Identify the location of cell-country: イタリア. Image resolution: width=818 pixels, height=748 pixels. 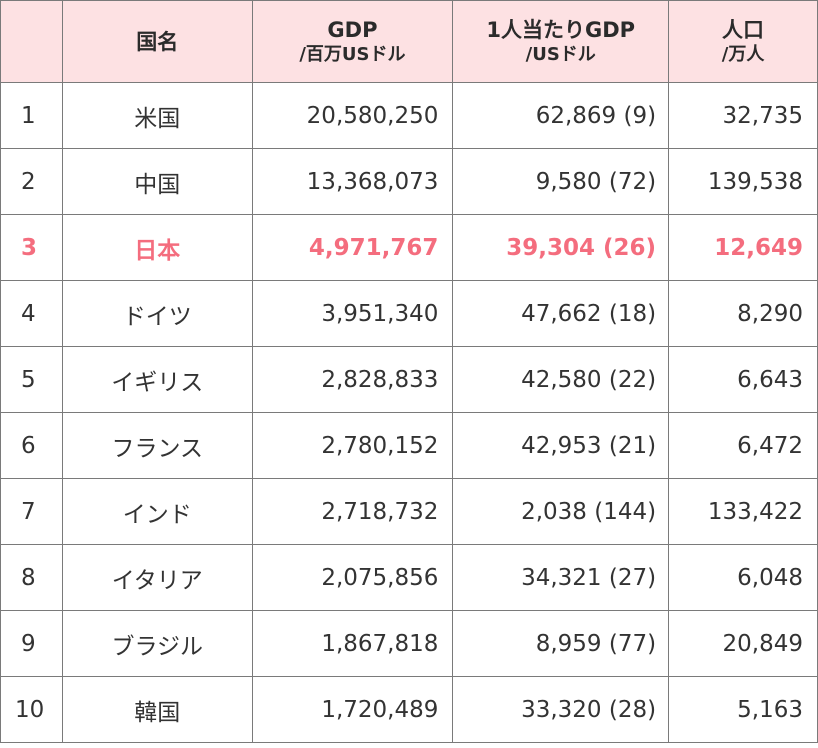
(157, 577).